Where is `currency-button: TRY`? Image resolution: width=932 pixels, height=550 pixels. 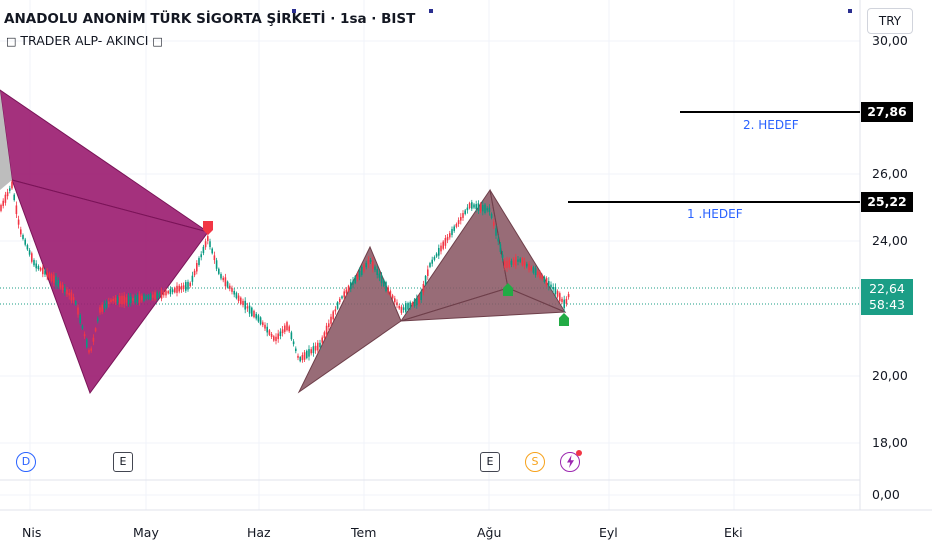 currency-button: TRY is located at coordinates (890, 21).